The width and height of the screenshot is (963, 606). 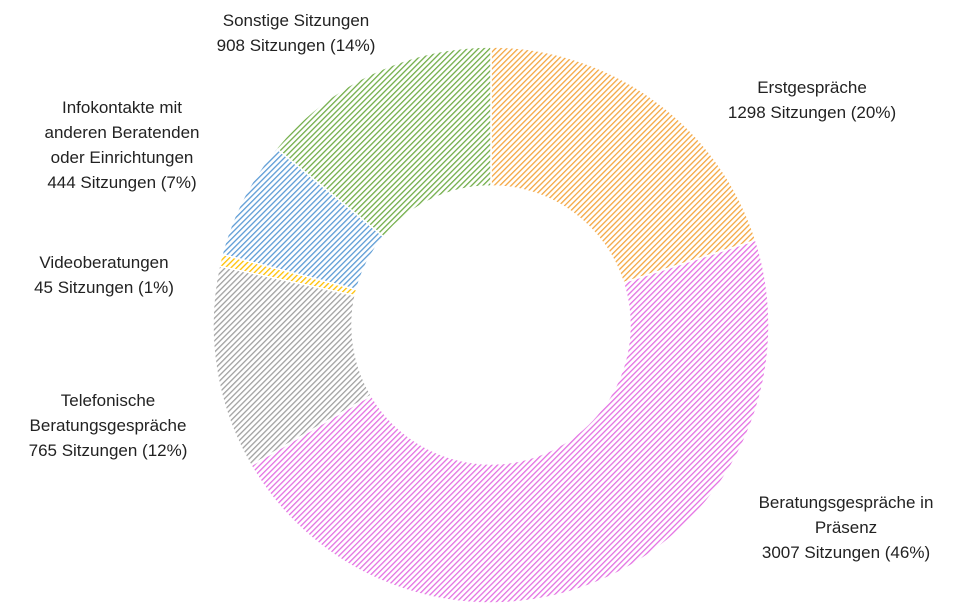 I want to click on value-label: 45 Sitzungen (1%), so click(x=104, y=287).